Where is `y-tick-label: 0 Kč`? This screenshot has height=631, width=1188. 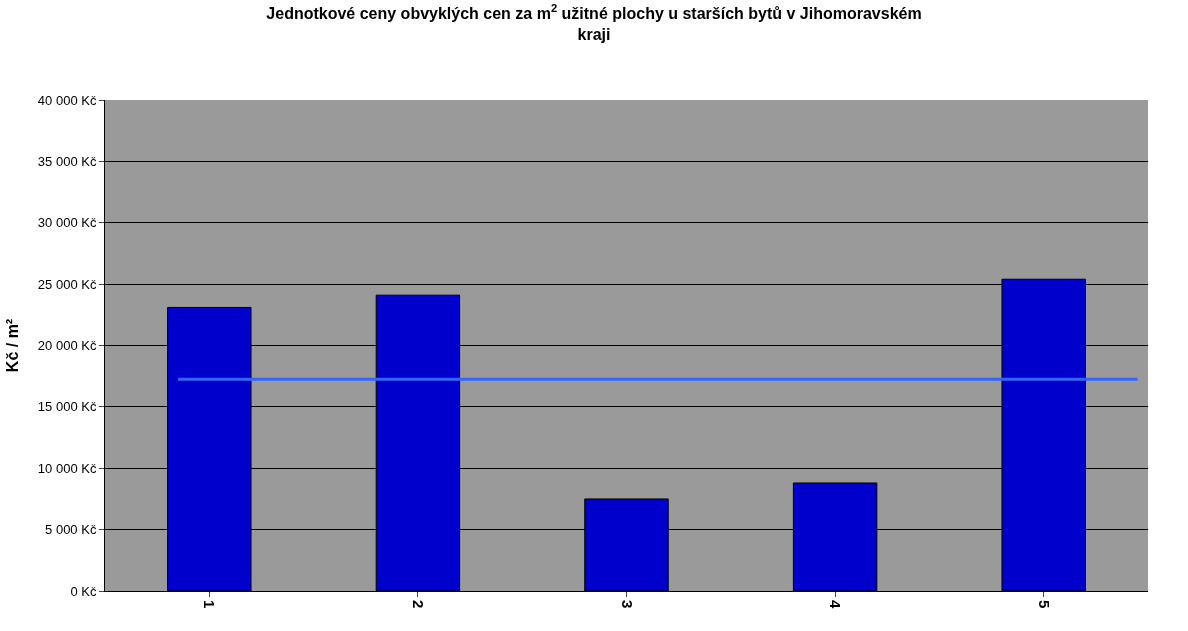 y-tick-label: 0 Kč is located at coordinates (83, 591).